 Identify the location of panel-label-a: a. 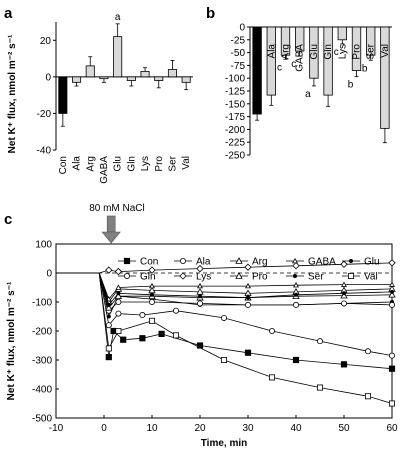
(8, 13).